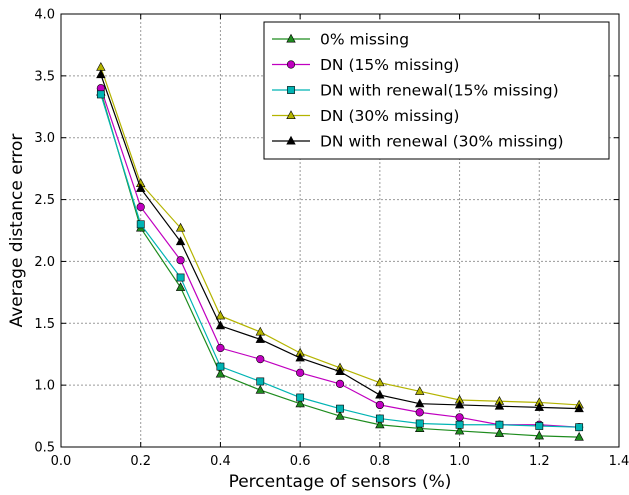  I want to click on y-tick-label: 3.0, so click(44, 138).